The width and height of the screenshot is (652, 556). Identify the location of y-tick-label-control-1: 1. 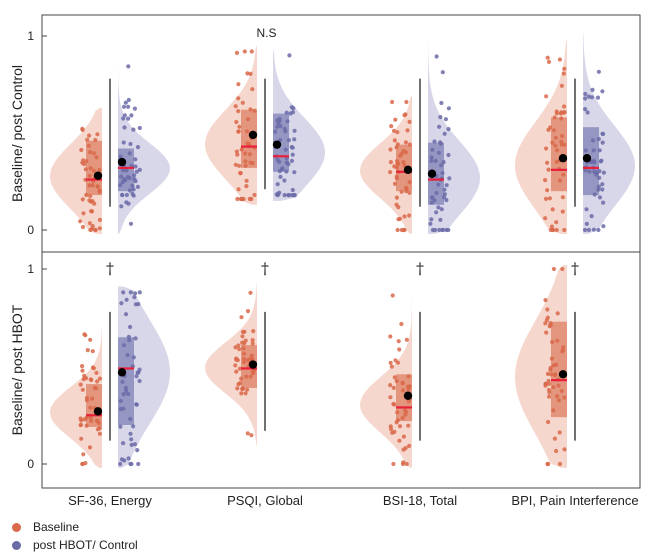
(30, 36).